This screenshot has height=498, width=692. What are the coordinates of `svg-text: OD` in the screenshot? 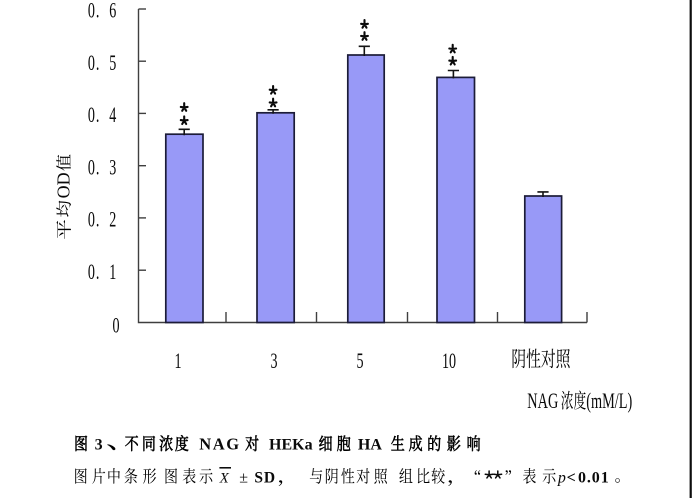 It's located at (64, 185).